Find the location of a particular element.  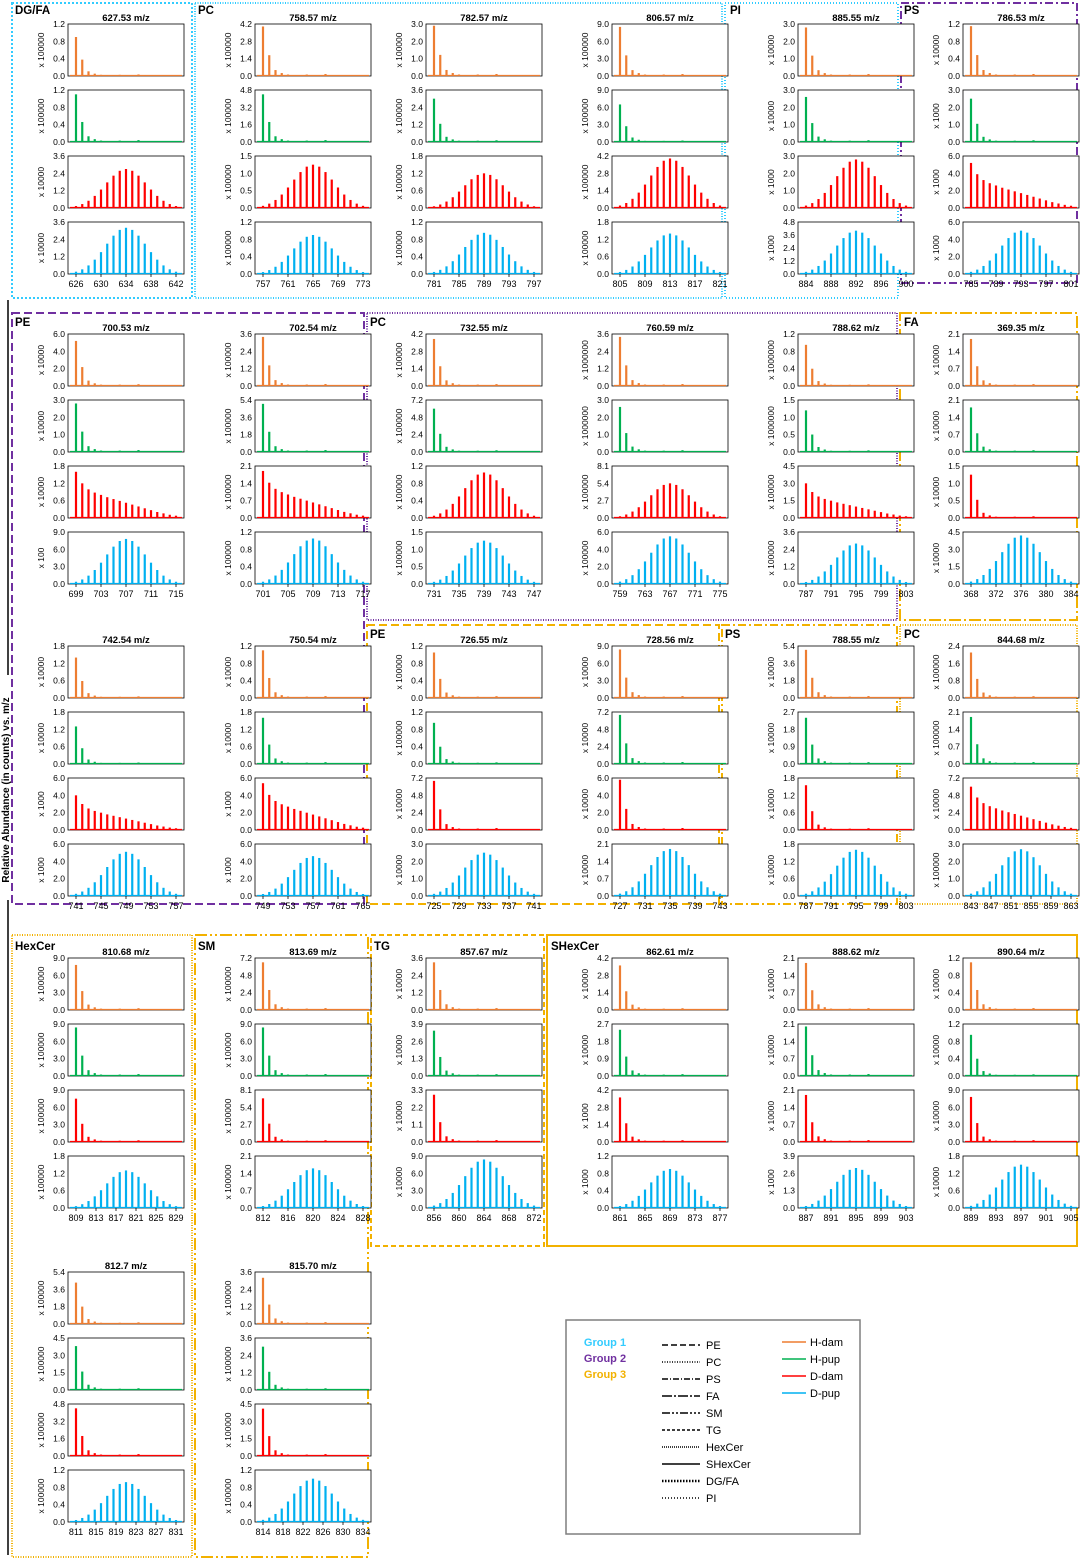

x-tick-label: 707 is located at coordinates (125, 594).